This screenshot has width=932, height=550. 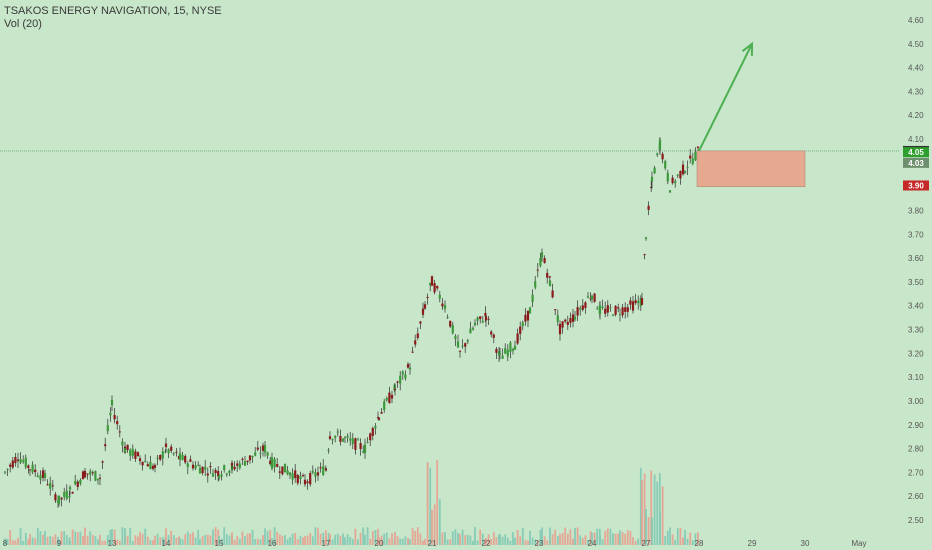 I want to click on x-tick-label: 30, so click(x=805, y=543).